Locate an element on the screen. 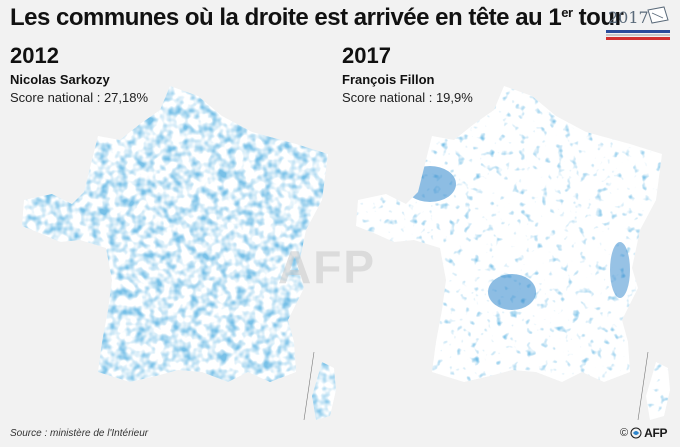 Image resolution: width=680 pixels, height=447 pixels. ballot-icon is located at coordinates (638, 23).